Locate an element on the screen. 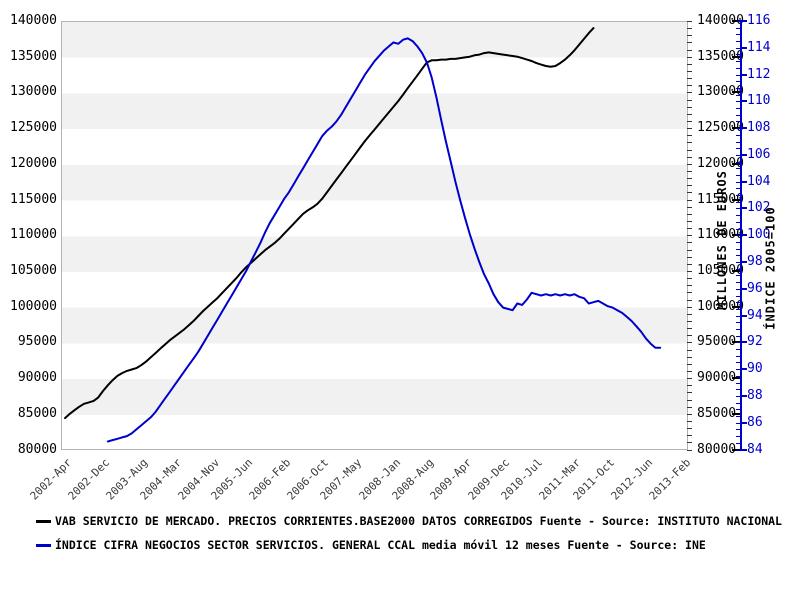 The width and height of the screenshot is (800, 600). indice-legend-swatch is located at coordinates (43, 545).